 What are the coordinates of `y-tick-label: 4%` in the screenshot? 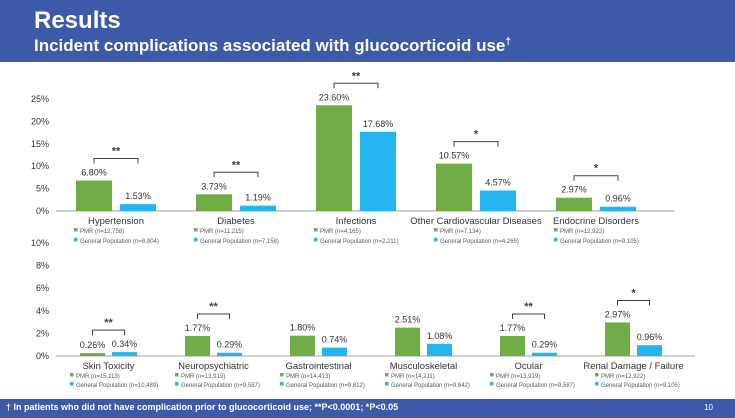 It's located at (42, 311).